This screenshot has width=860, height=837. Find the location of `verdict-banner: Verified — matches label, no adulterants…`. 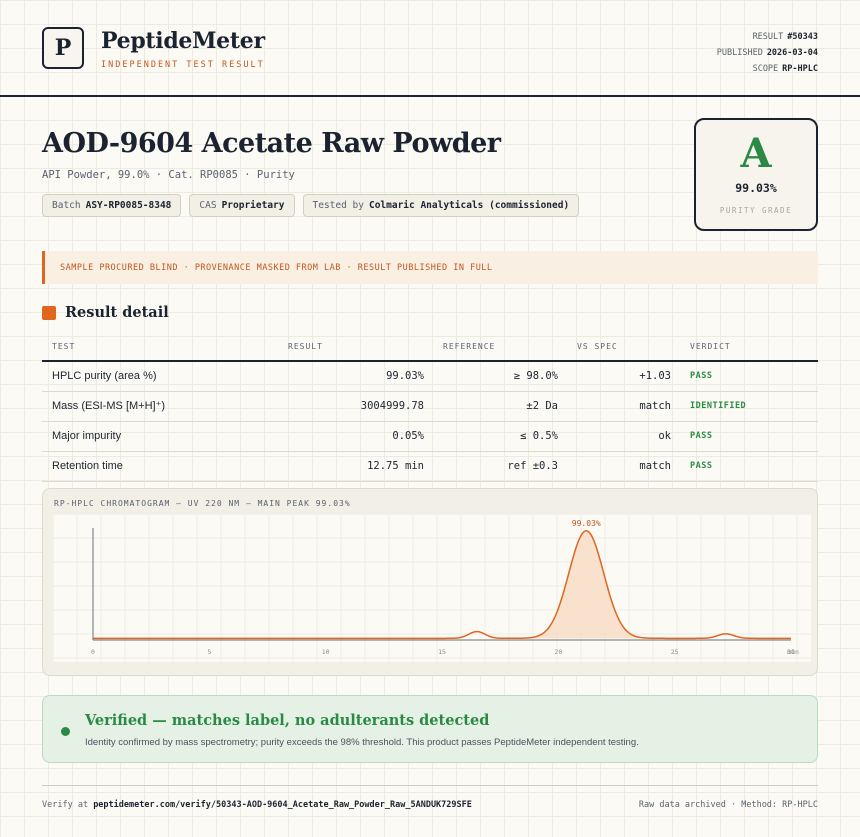

verdict-banner: Verified — matches label, no adulterants… is located at coordinates (430, 729).